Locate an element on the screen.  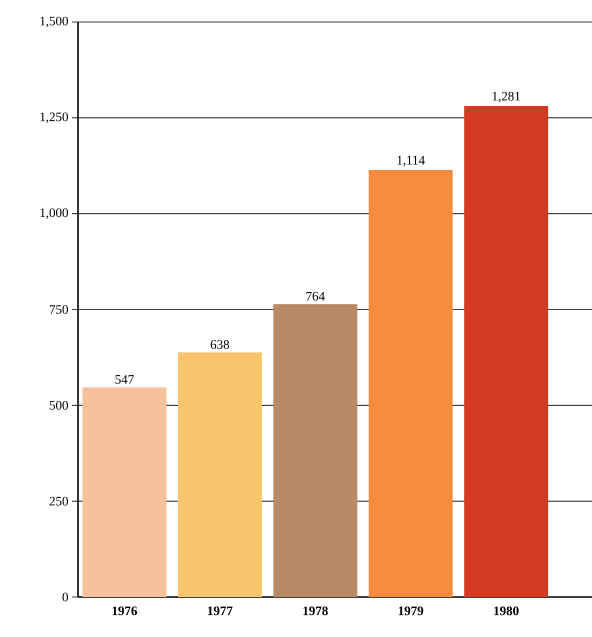
y-tick-label: 500 is located at coordinates (59, 405).